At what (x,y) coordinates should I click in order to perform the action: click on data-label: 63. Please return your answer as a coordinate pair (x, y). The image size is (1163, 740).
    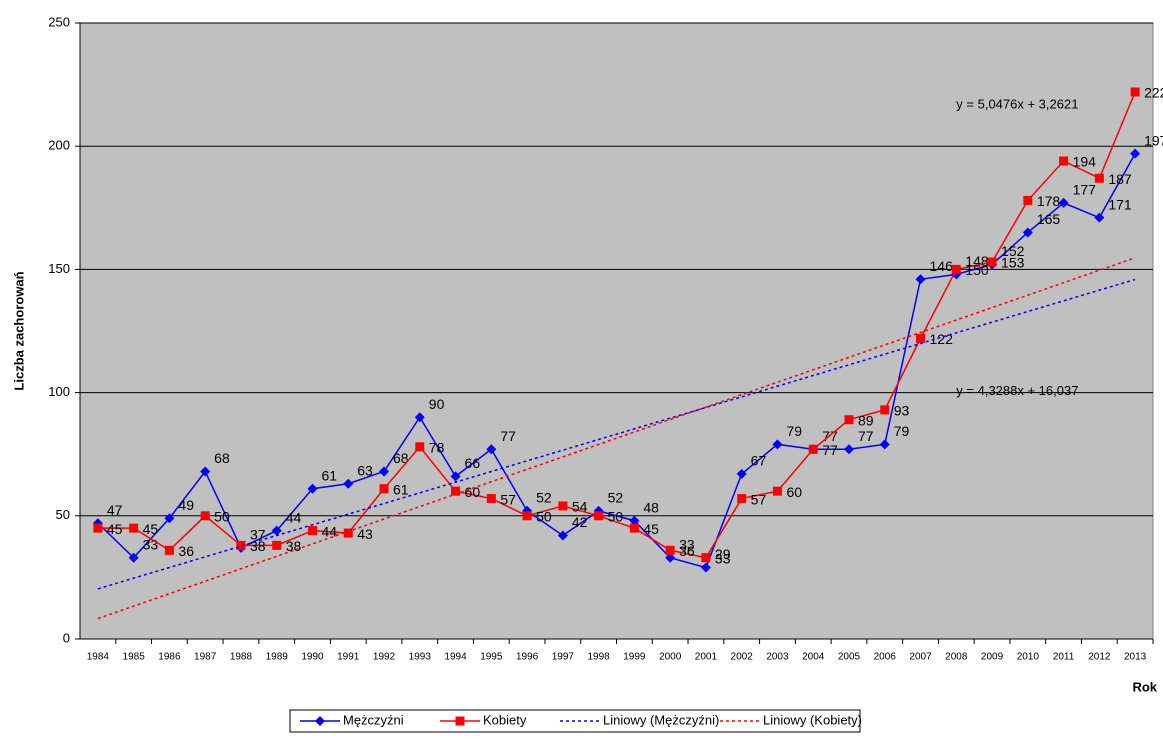
    Looking at the image, I should click on (365, 470).